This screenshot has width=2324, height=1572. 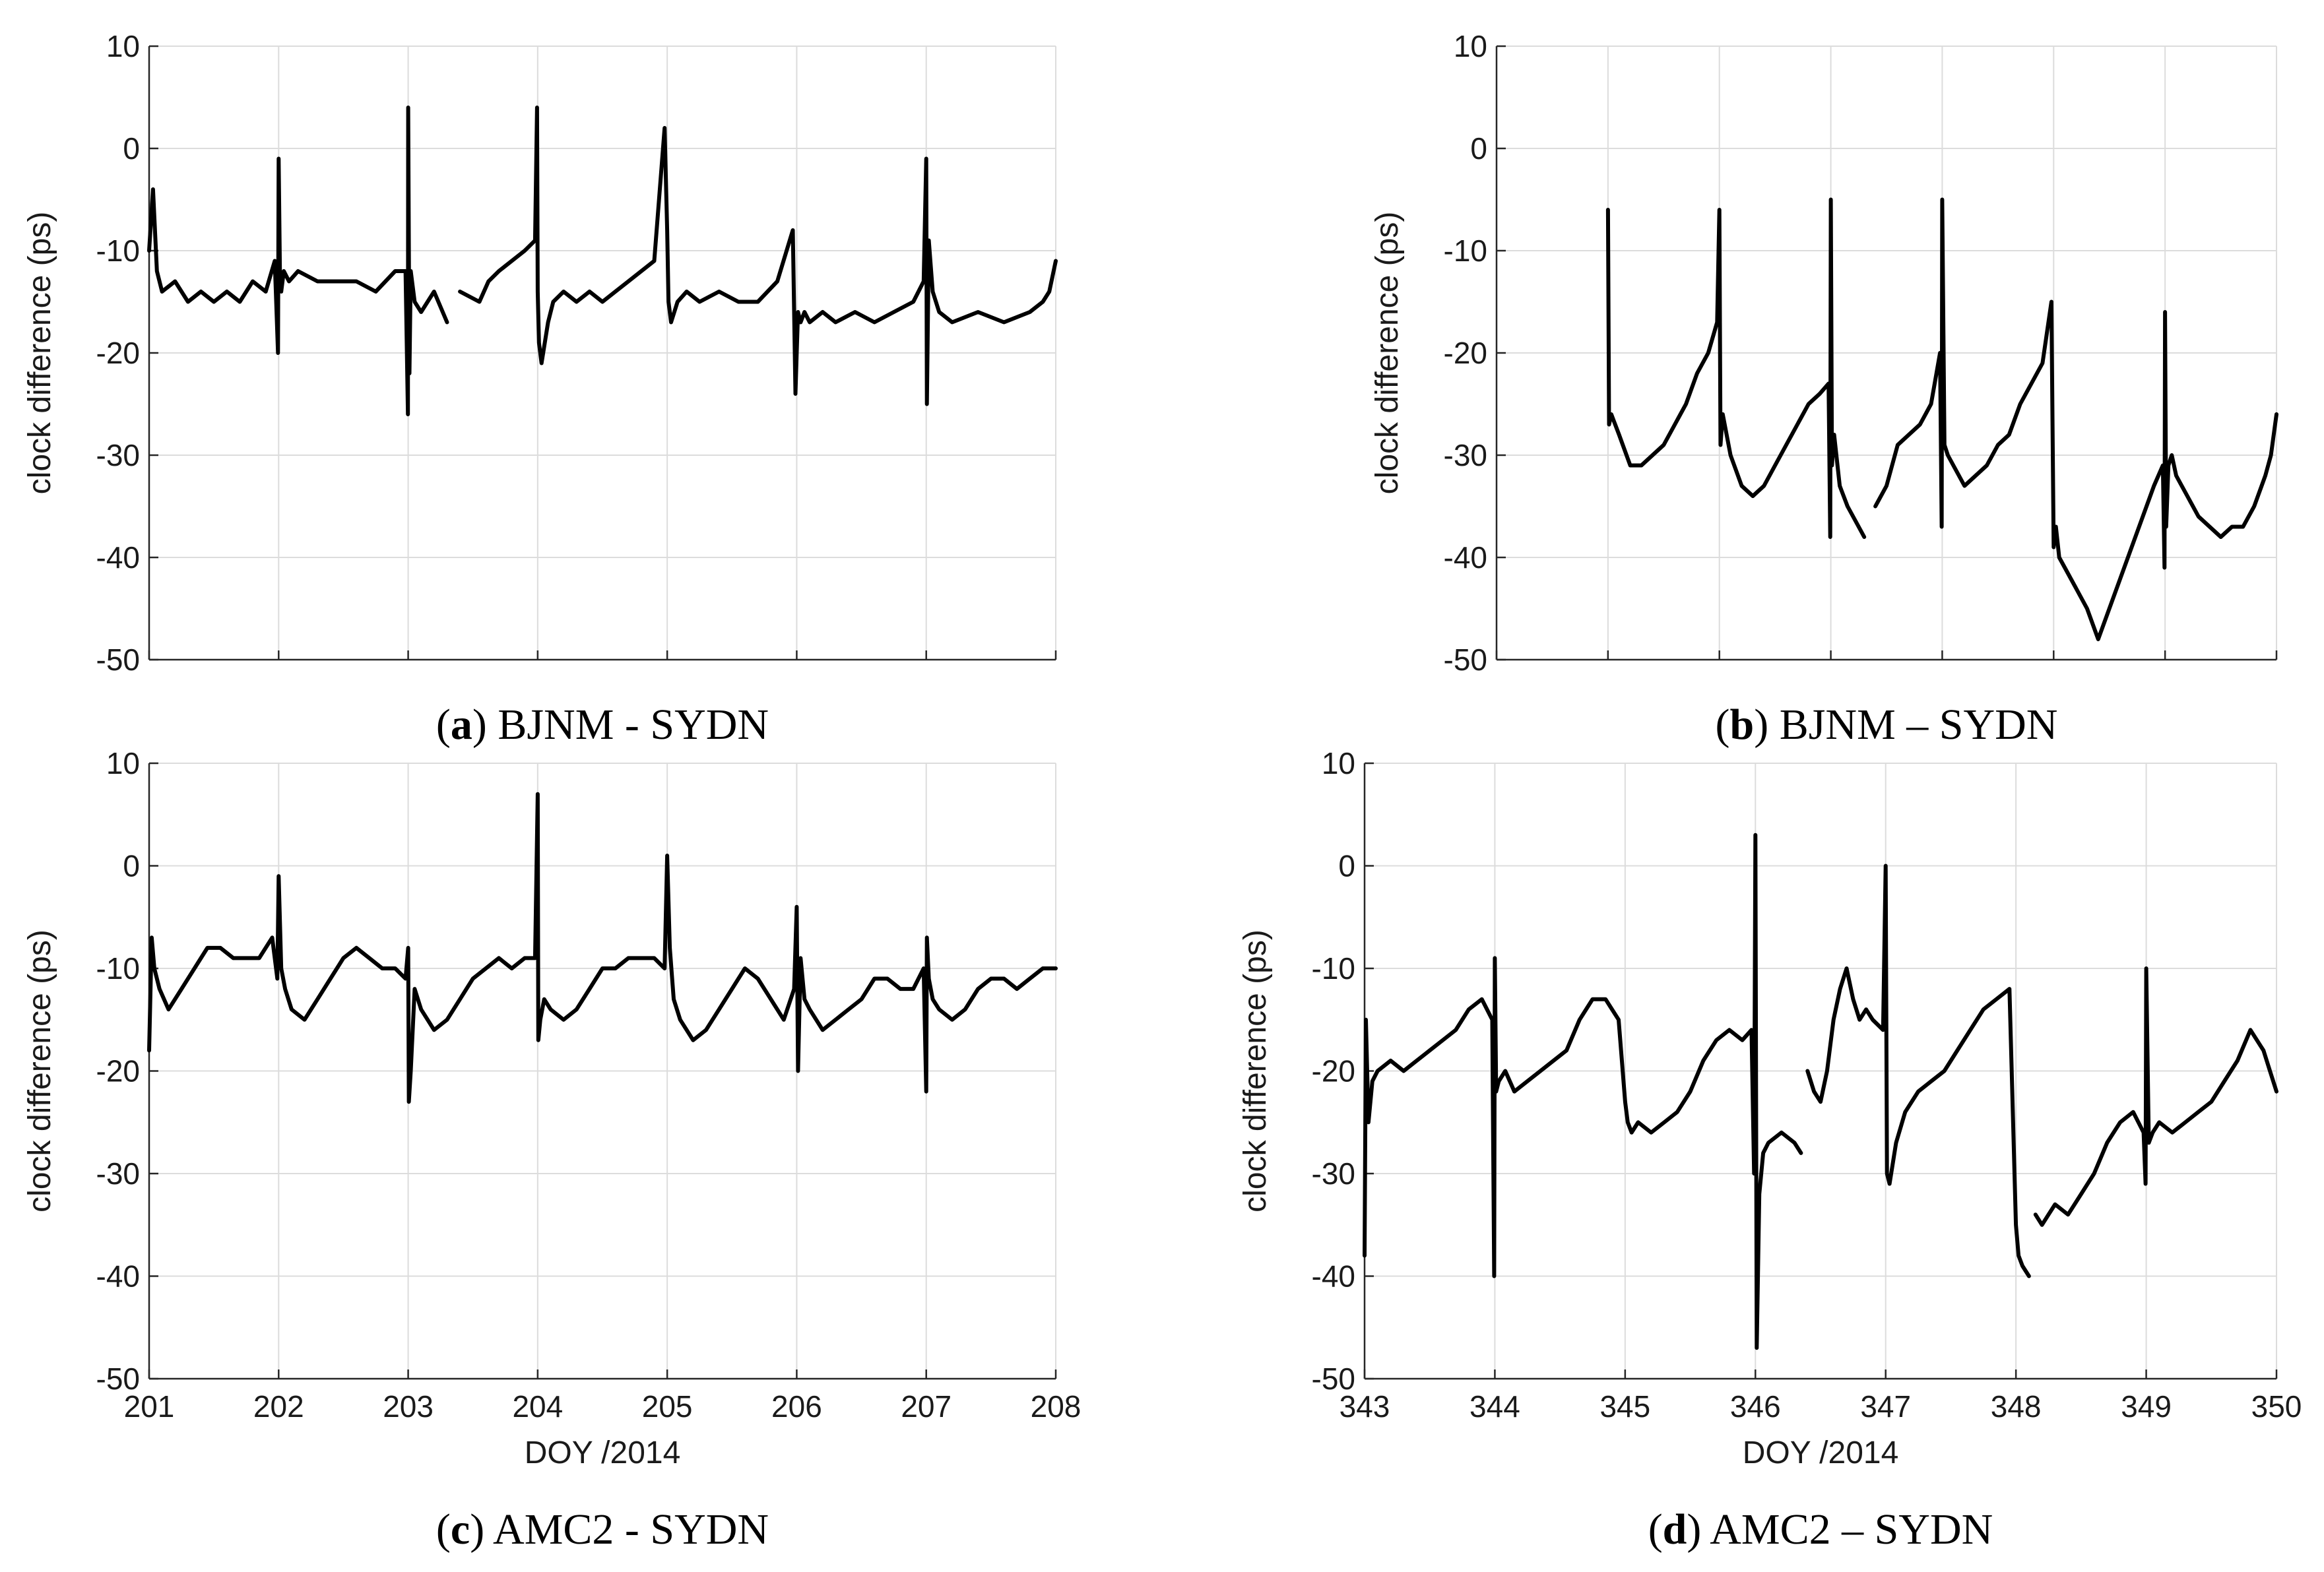 I want to click on x-tick-label: 348, so click(x=2016, y=1406).